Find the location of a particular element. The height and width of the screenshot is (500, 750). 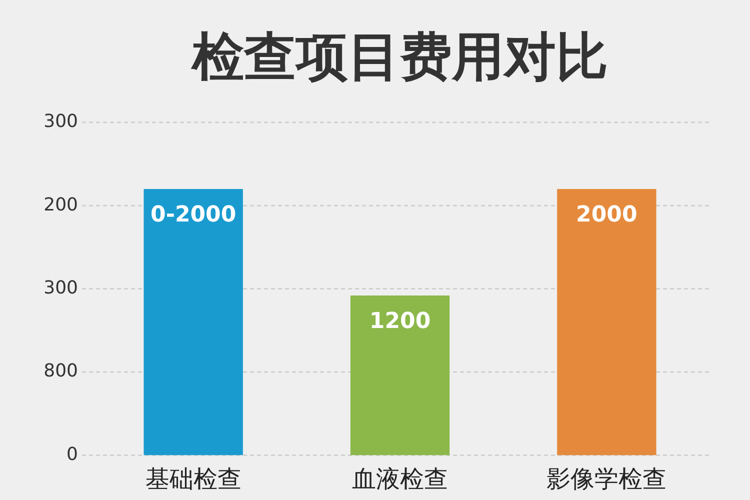

text: 200 is located at coordinates (61, 205).